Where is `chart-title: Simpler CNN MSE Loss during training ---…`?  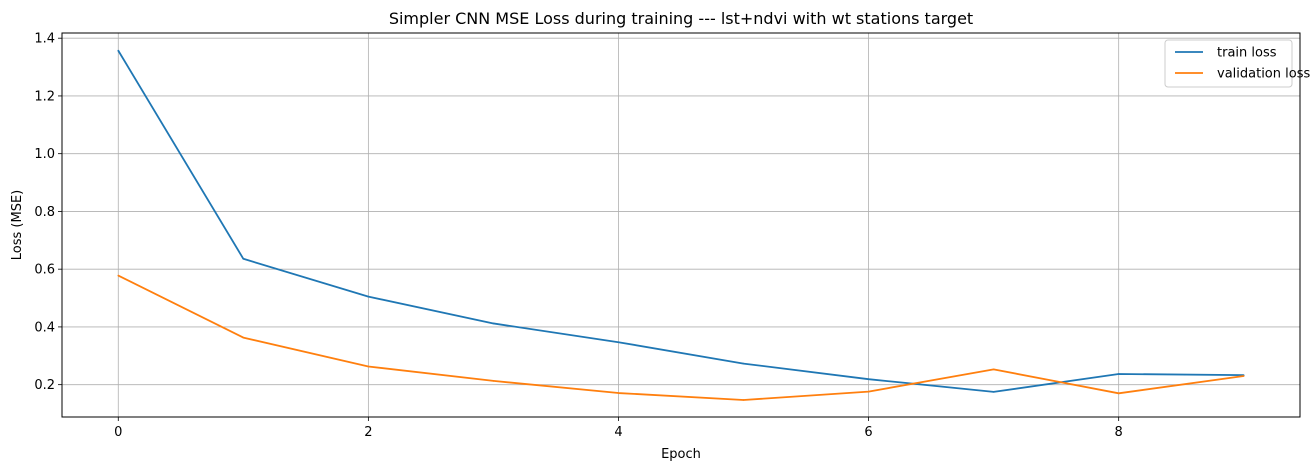
chart-title: Simpler CNN MSE Loss during training ---… is located at coordinates (681, 18).